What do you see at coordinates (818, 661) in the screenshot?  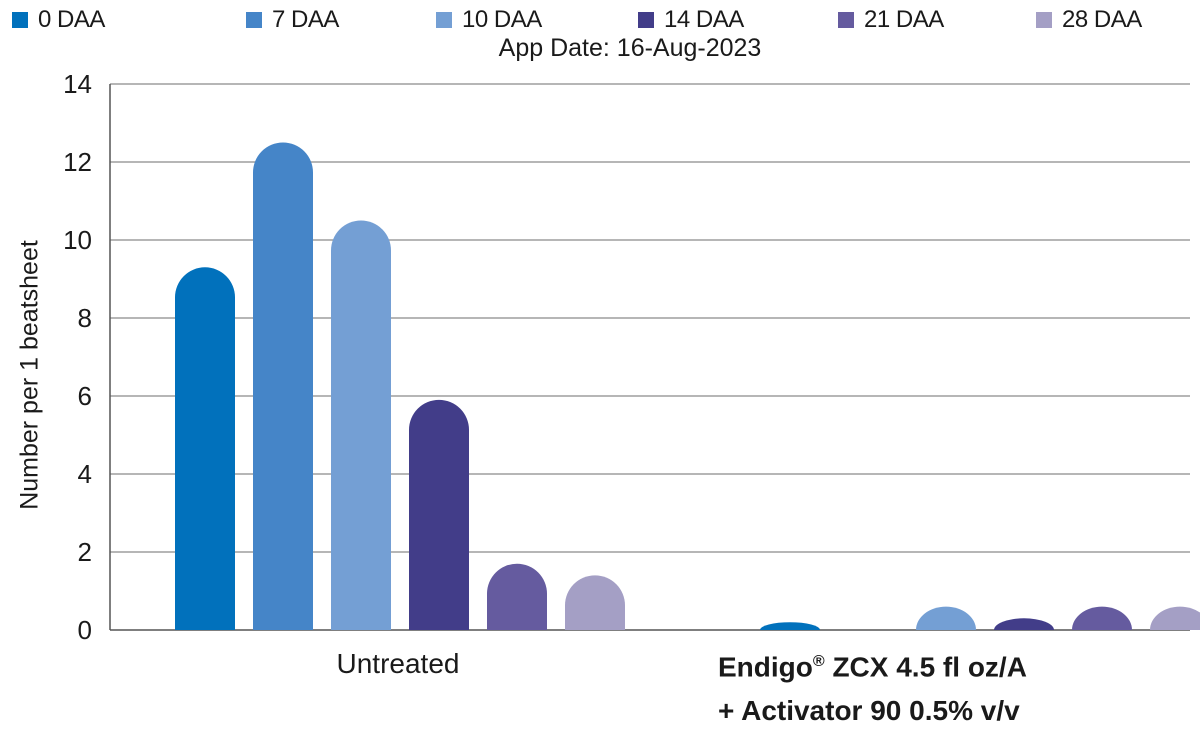 I see `registered-mark: ®` at bounding box center [818, 661].